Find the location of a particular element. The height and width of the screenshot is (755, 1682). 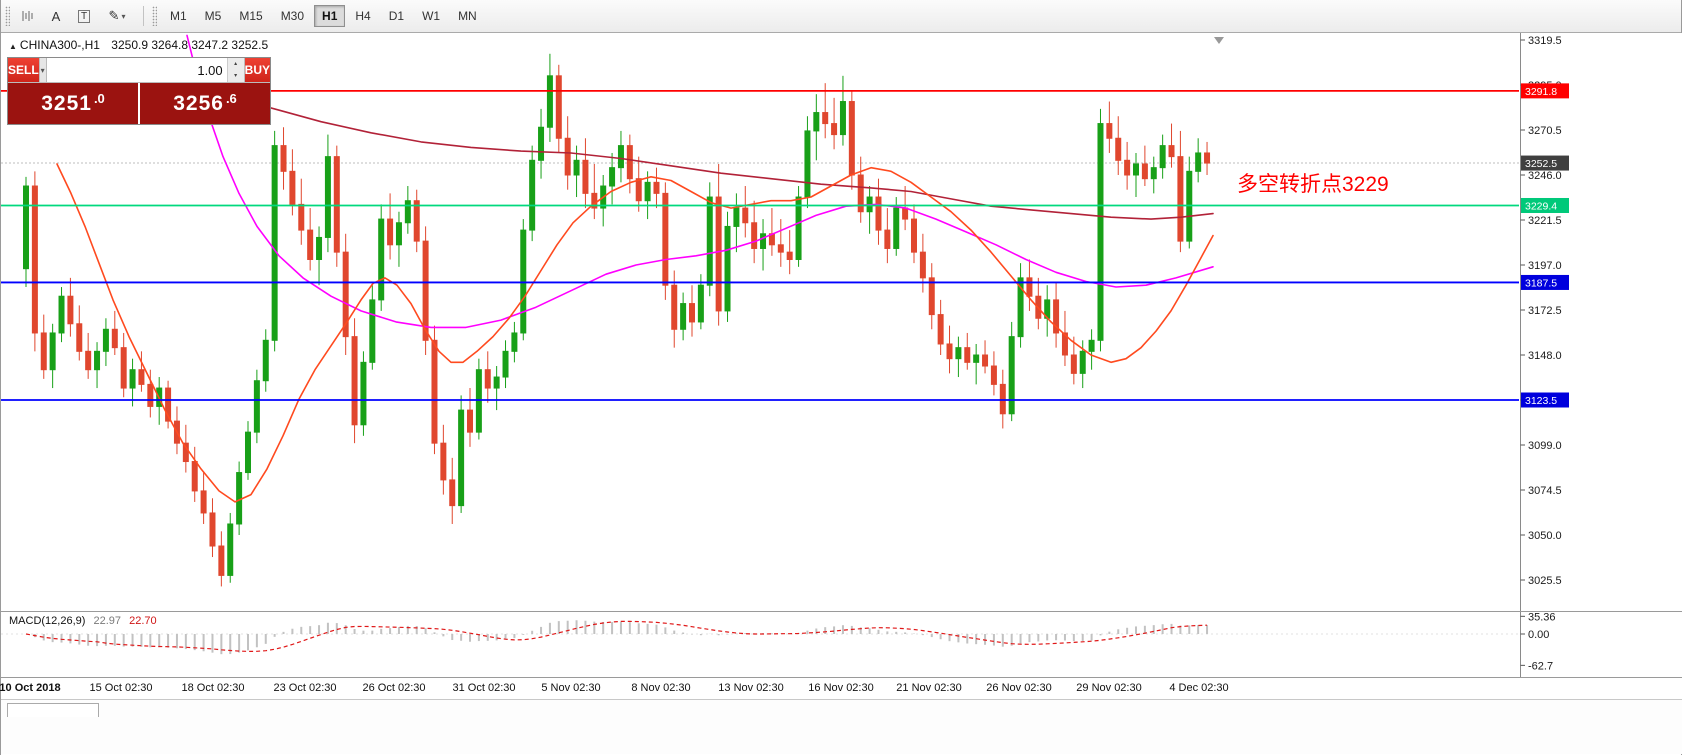

macd-signal-line is located at coordinates (616, 636).